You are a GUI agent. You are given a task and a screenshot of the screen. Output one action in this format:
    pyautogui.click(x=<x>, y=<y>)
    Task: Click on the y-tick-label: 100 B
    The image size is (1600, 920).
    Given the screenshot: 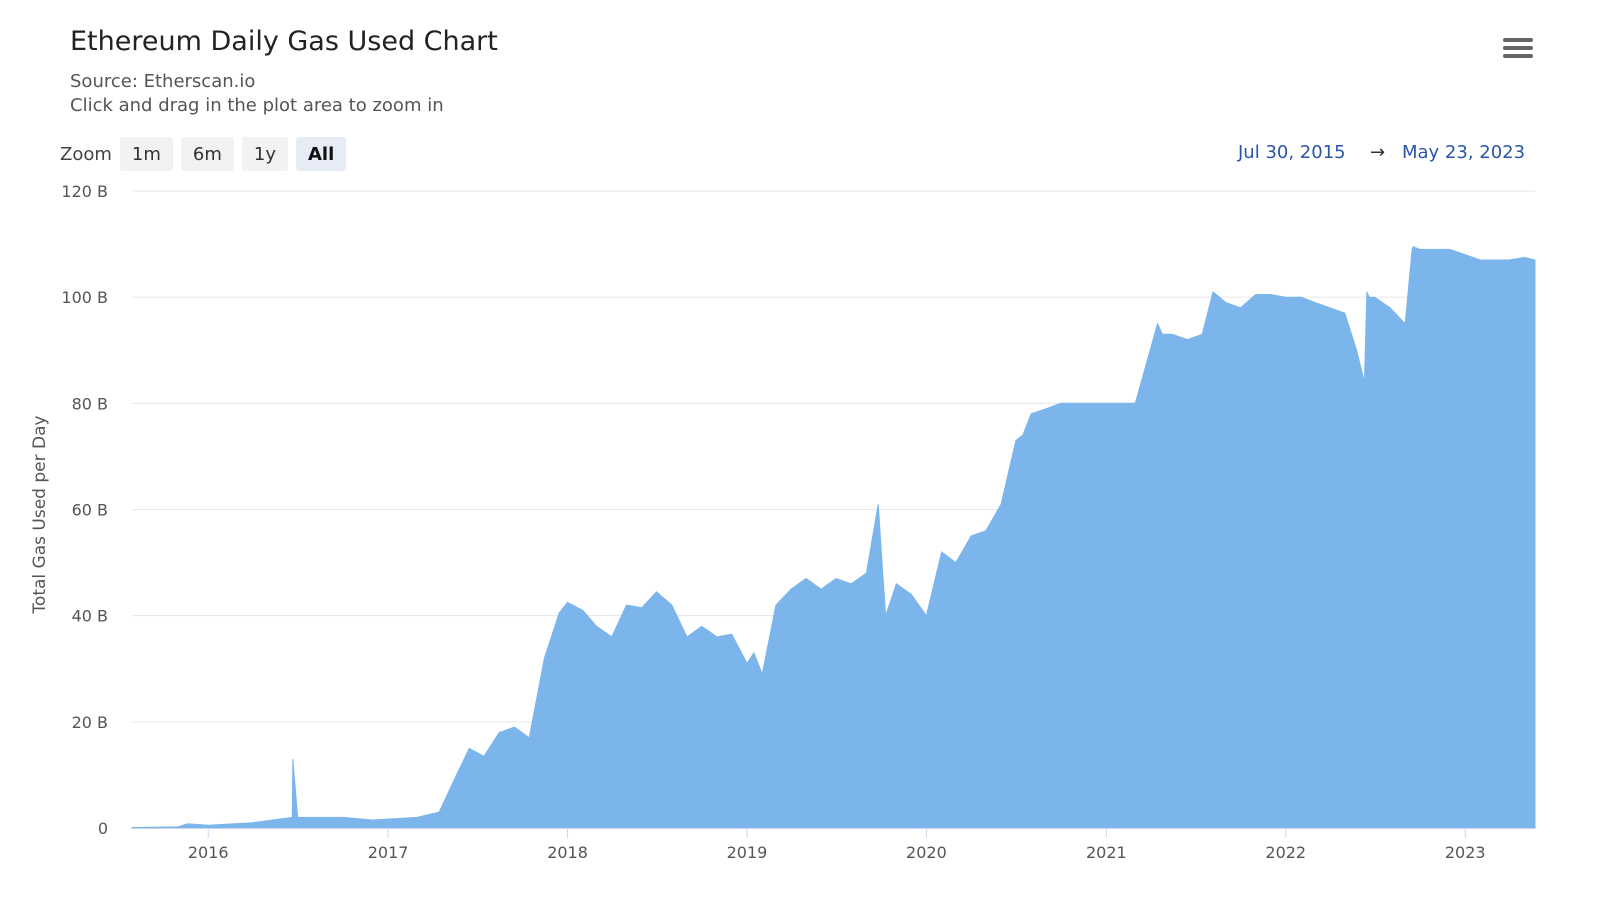 What is the action you would take?
    pyautogui.click(x=84, y=297)
    